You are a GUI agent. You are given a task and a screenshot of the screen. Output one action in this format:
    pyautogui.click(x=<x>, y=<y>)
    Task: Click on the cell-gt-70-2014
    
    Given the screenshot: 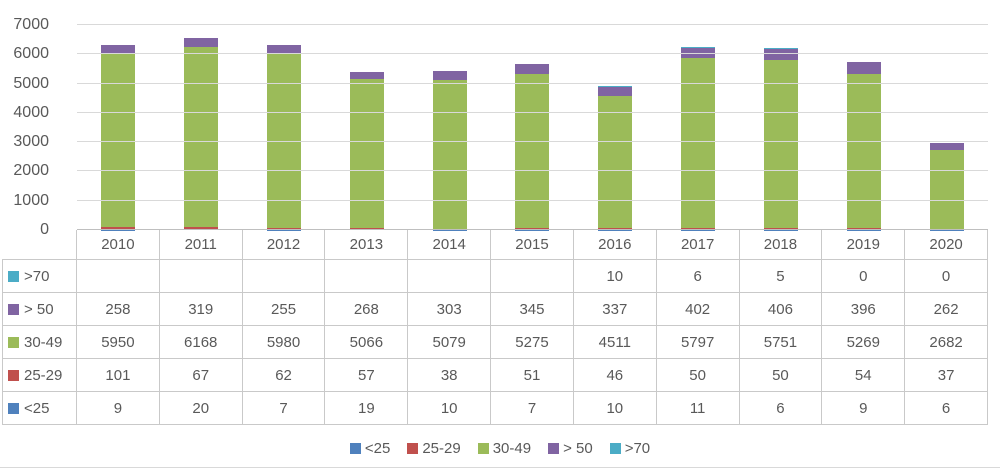 What is the action you would take?
    pyautogui.click(x=450, y=276)
    